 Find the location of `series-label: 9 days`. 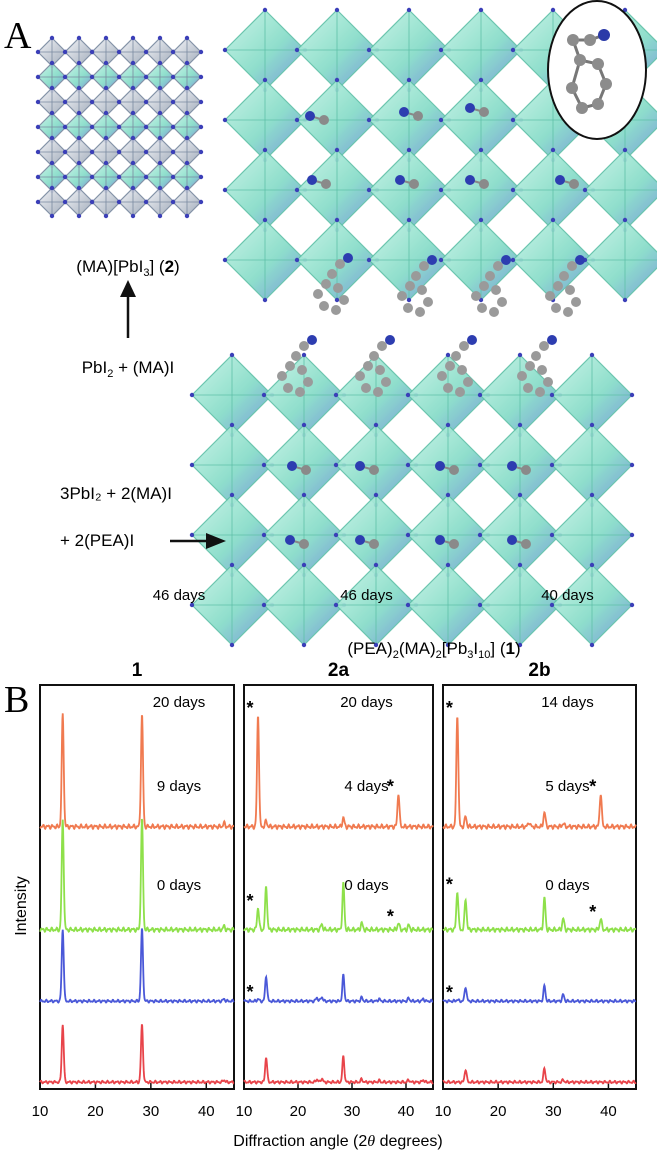

series-label: 9 days is located at coordinates (179, 786).